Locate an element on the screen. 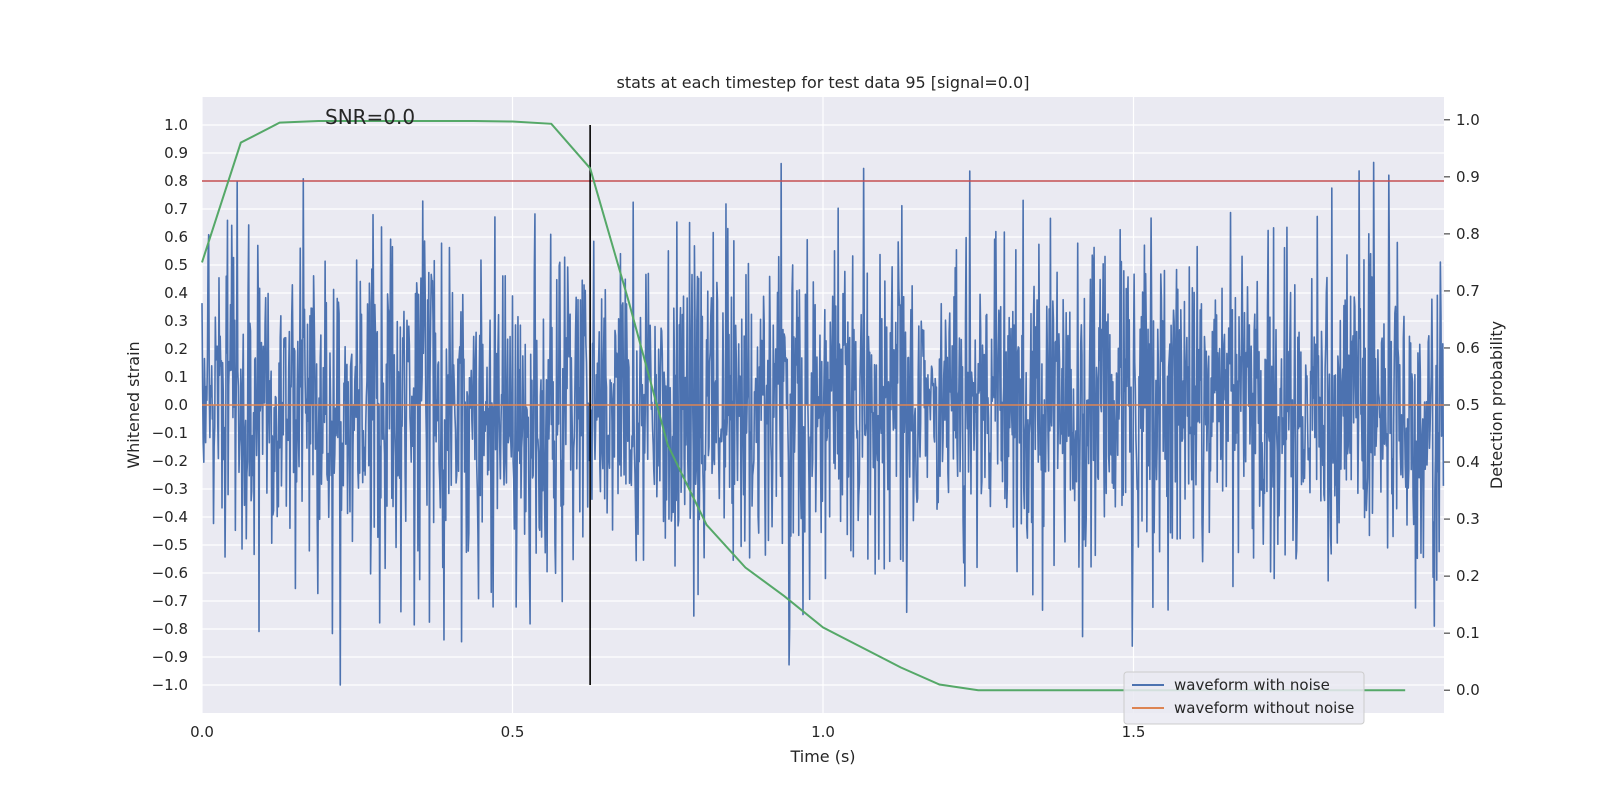  y-tick-label: 0.7 is located at coordinates (176, 209).